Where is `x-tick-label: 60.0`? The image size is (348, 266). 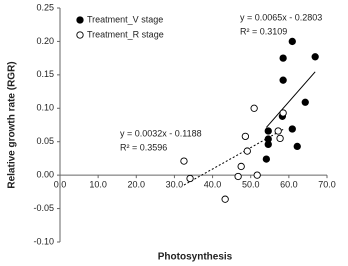
x-tick-label: 60.0 is located at coordinates (289, 185).